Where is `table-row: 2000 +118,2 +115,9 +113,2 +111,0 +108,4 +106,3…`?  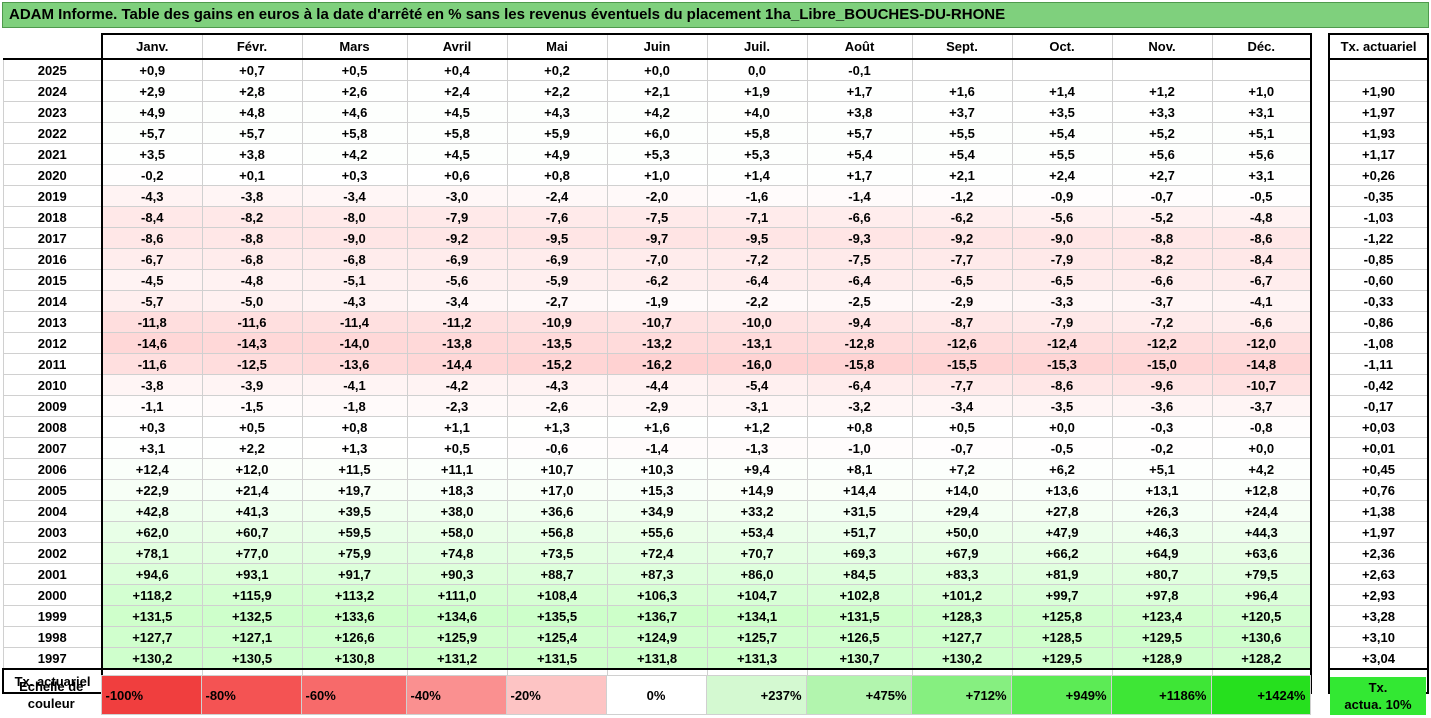 table-row: 2000 +118,2 +115,9 +113,2 +111,0 +108,4 +106,3… is located at coordinates (657, 595).